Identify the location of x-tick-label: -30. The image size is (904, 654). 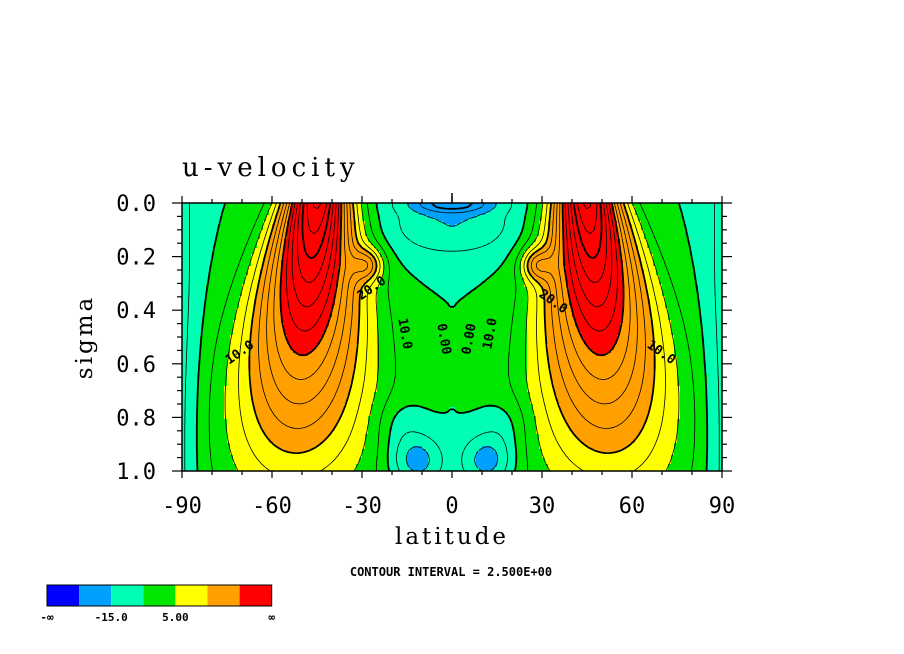
(362, 506).